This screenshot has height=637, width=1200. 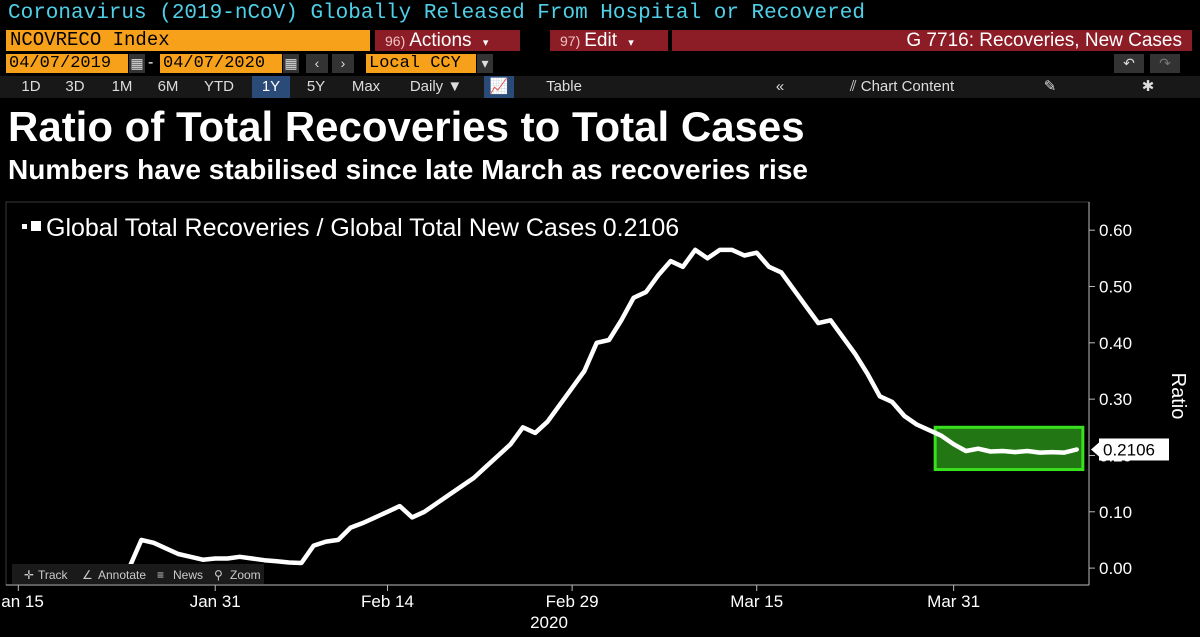 I want to click on x-tick-label: Jan 31, so click(x=215, y=601).